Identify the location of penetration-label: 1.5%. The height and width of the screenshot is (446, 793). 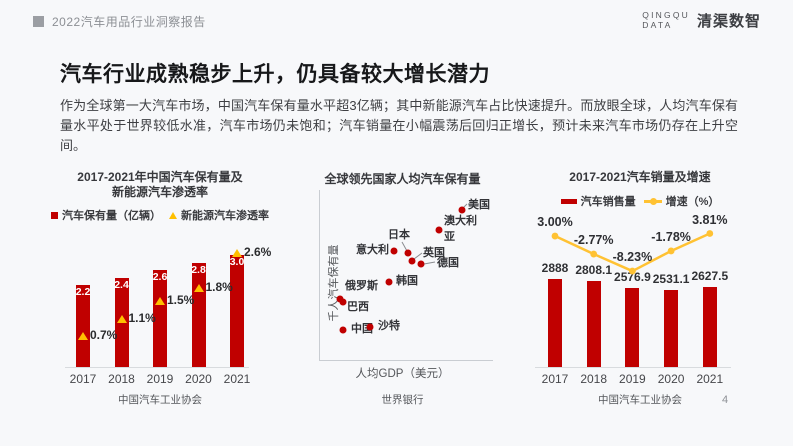
(181, 300).